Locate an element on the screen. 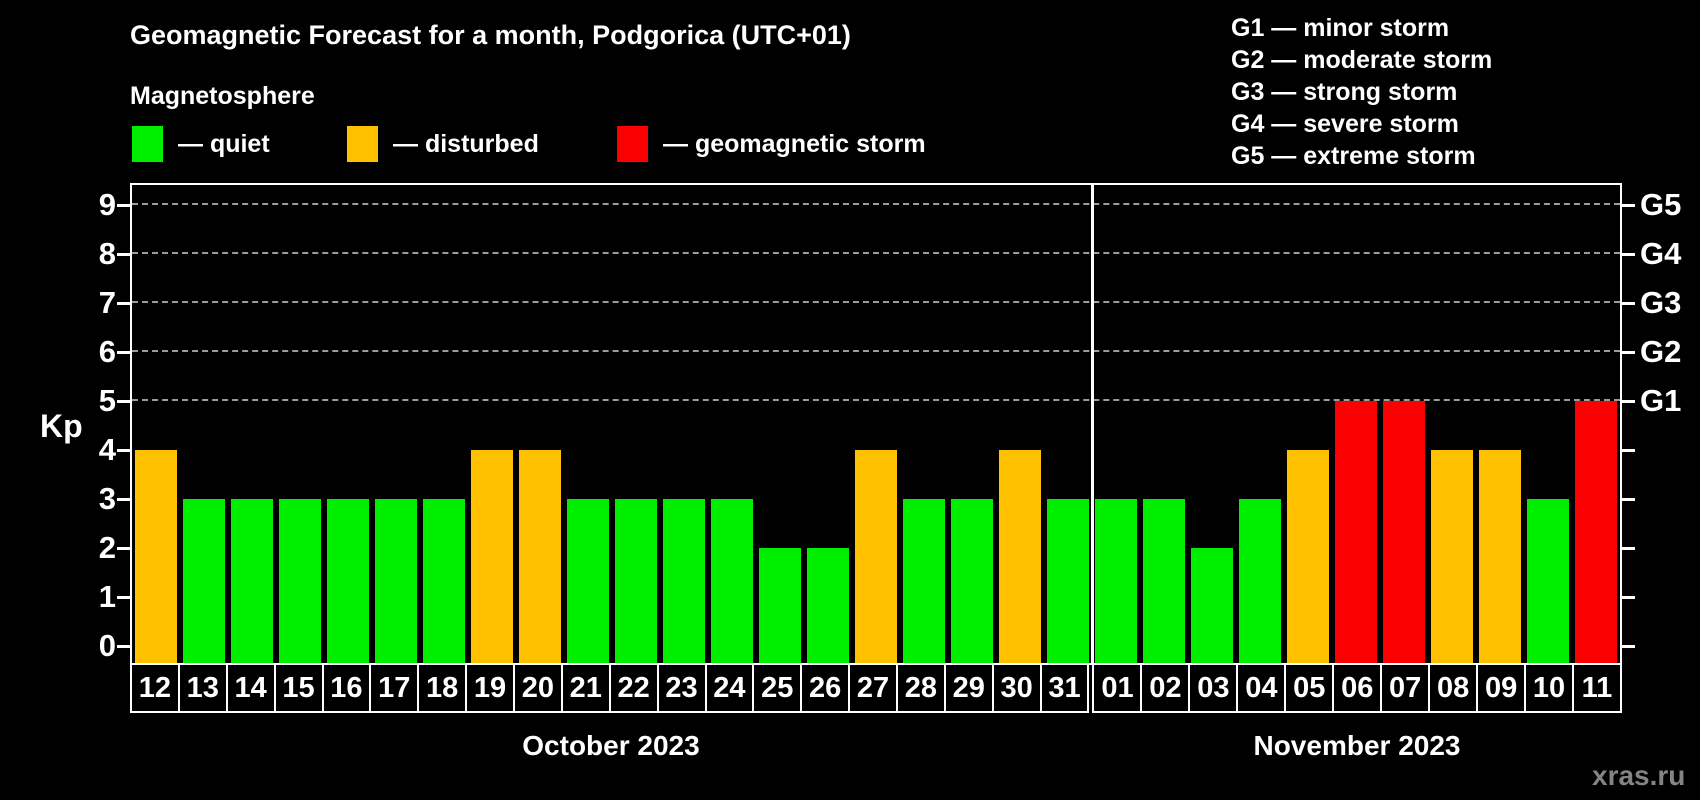 The height and width of the screenshot is (800, 1700). kp-color-legend: — quiet — disturbed — geomagnetic storm is located at coordinates (605, 146).